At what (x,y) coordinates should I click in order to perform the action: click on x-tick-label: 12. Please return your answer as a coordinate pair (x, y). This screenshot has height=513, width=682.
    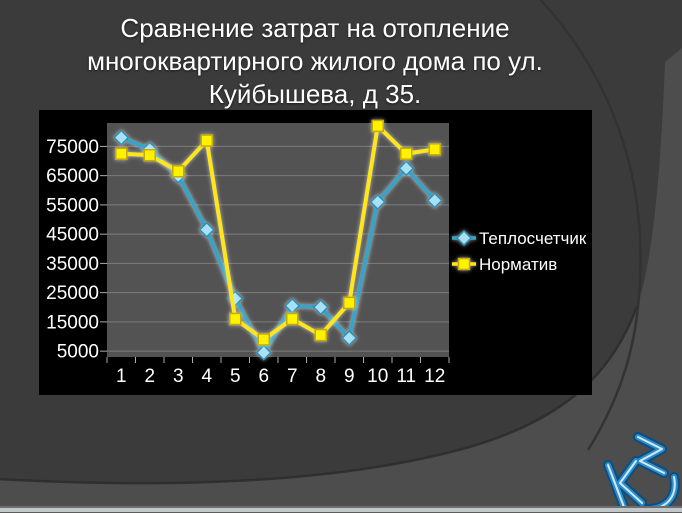
    Looking at the image, I should click on (434, 376).